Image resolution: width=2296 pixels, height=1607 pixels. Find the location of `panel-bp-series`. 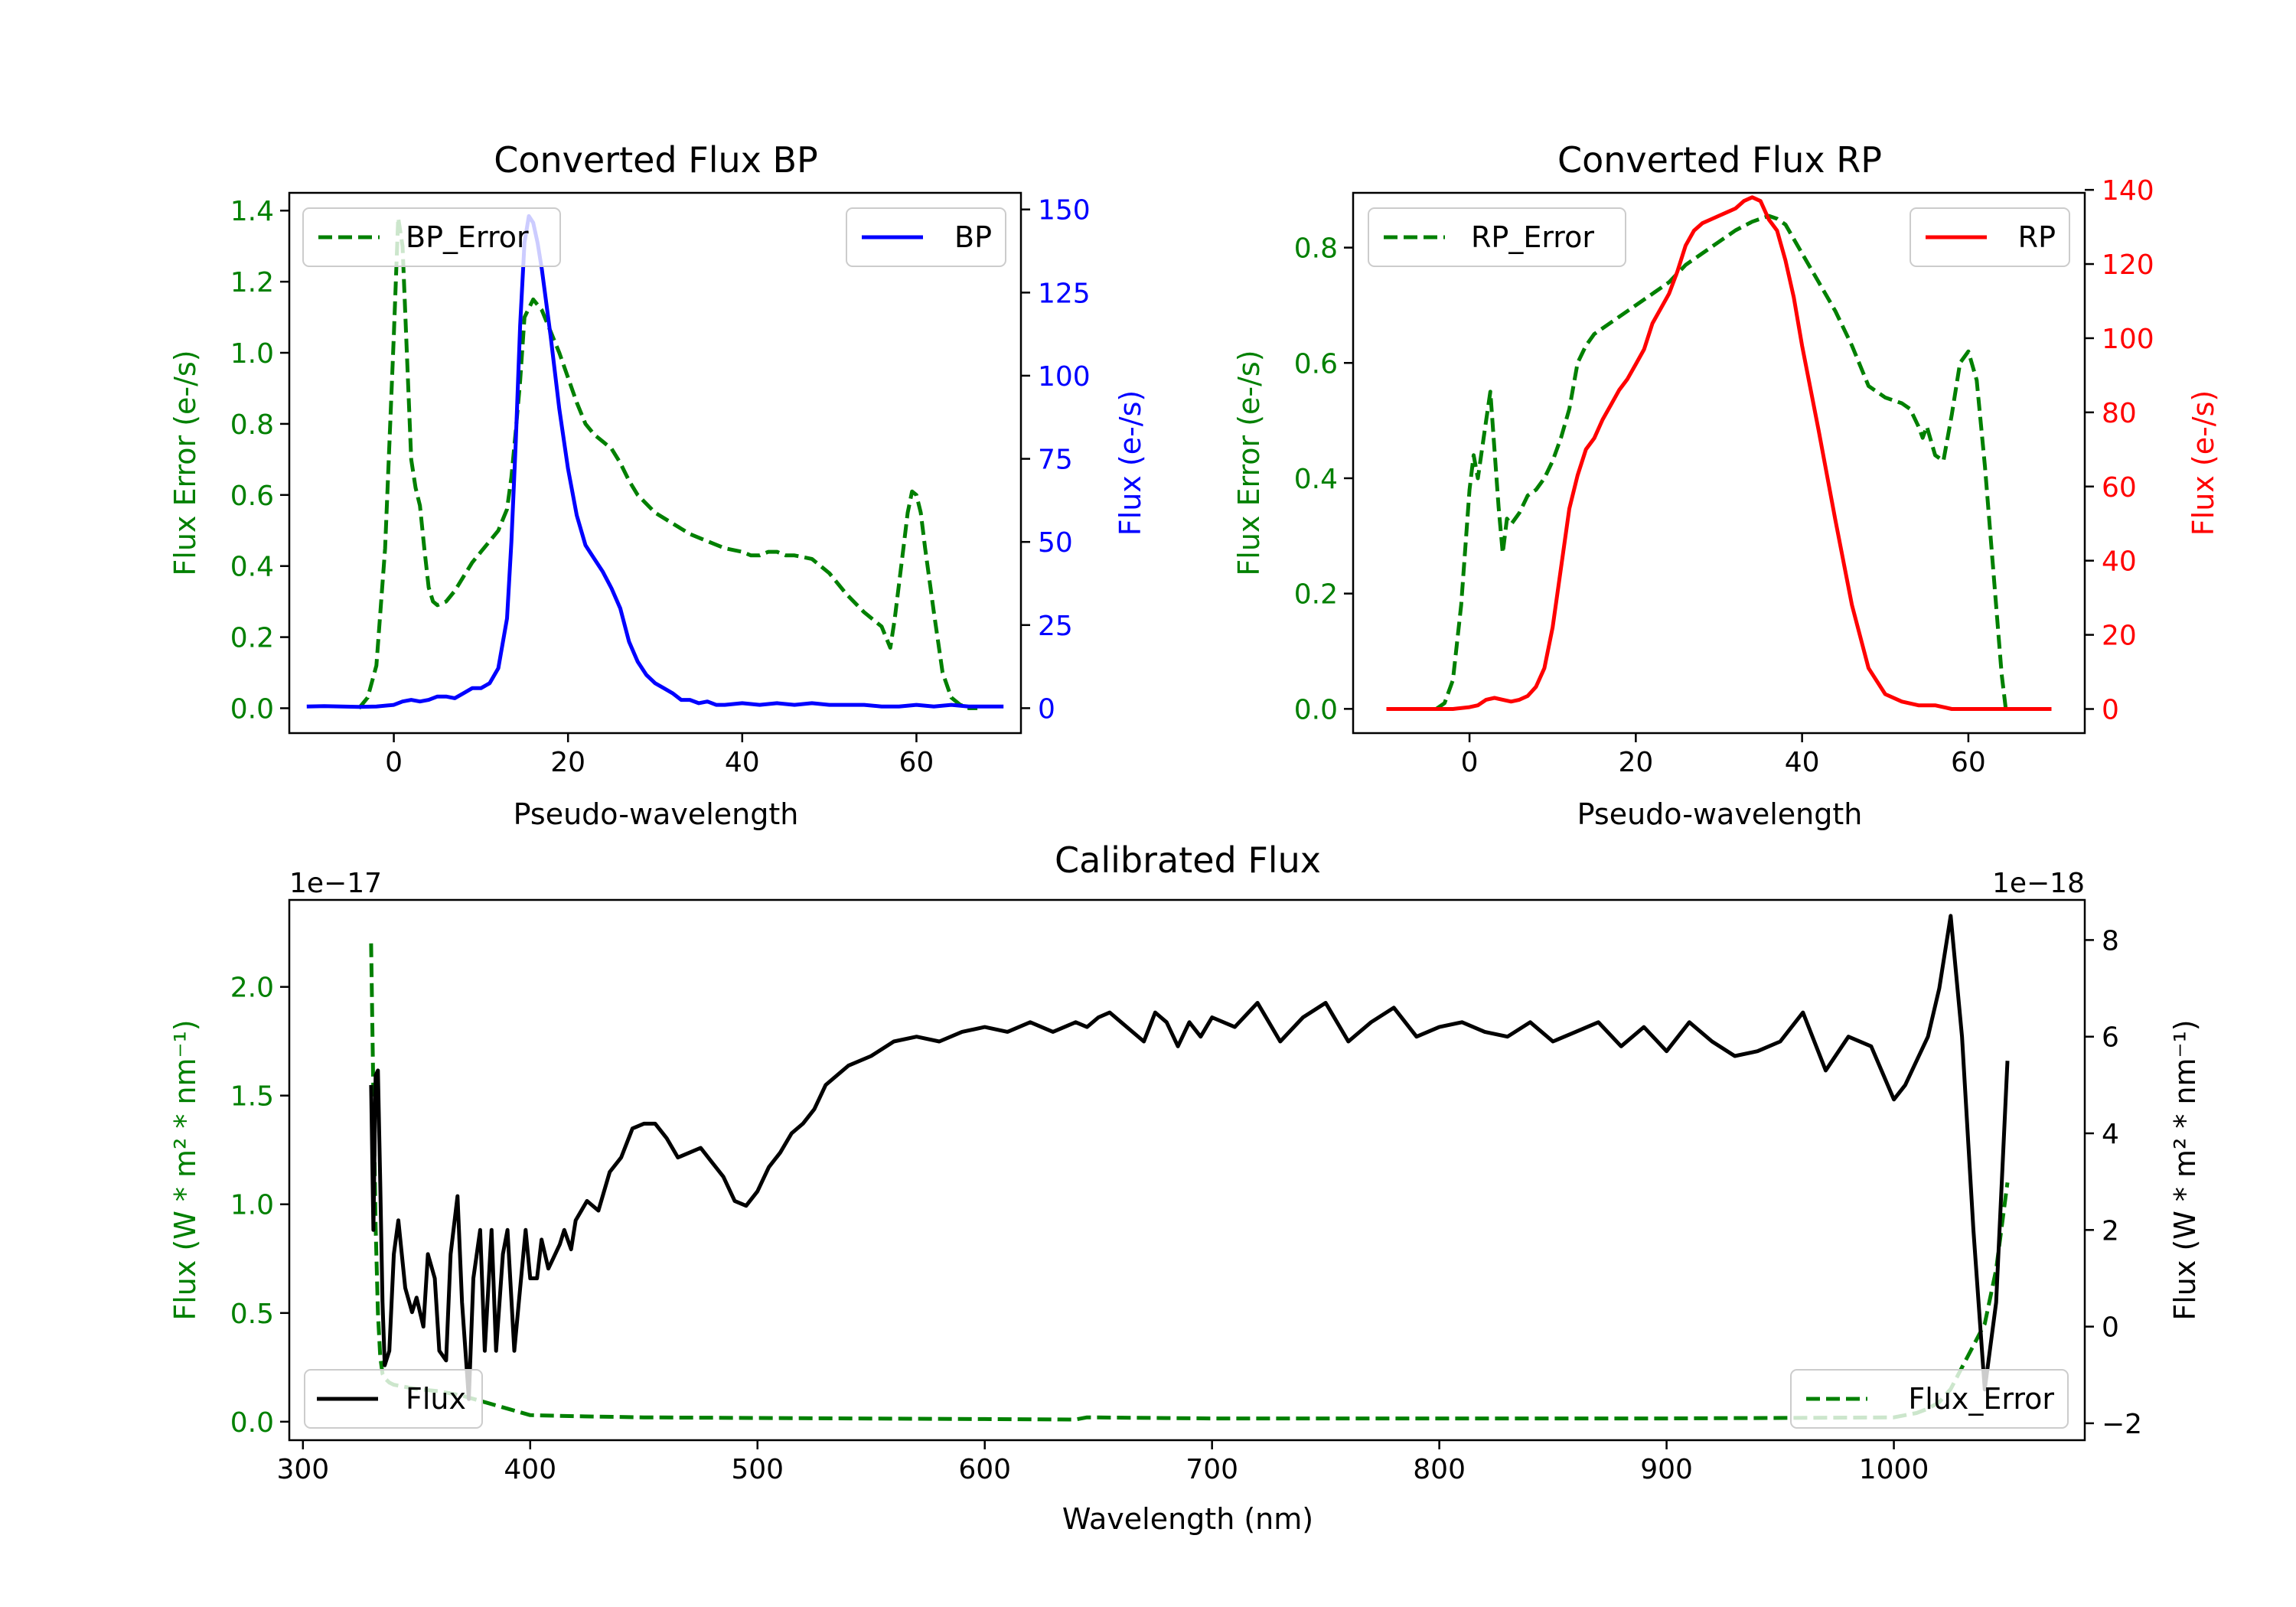

panel-bp-series is located at coordinates (655, 462).